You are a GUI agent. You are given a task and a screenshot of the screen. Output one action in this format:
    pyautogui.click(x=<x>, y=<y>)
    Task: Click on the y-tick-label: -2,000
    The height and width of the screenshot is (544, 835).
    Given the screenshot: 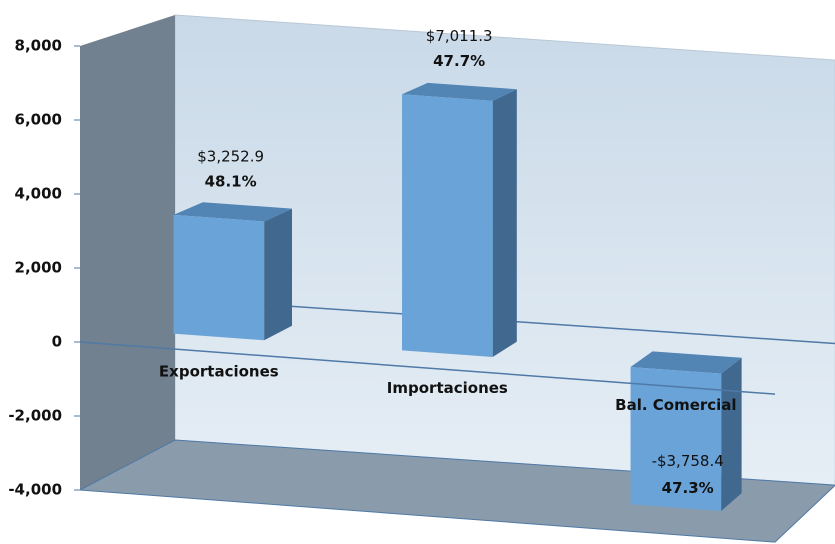 What is the action you would take?
    pyautogui.click(x=35, y=416)
    